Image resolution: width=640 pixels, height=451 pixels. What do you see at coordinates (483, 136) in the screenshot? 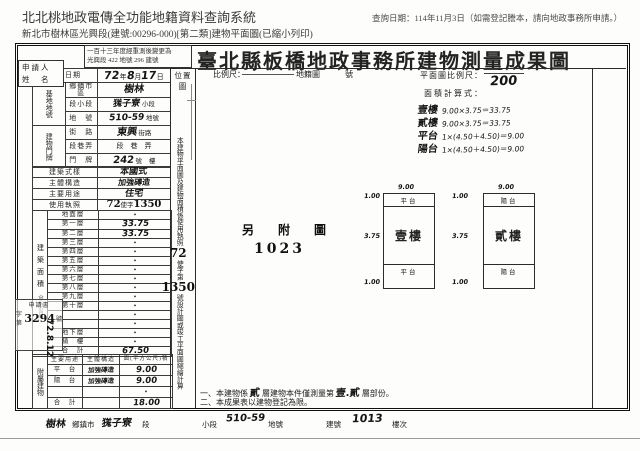
I see `calc-formula: 1×(4.50＋4.50)＝9.00` at bounding box center [483, 136].